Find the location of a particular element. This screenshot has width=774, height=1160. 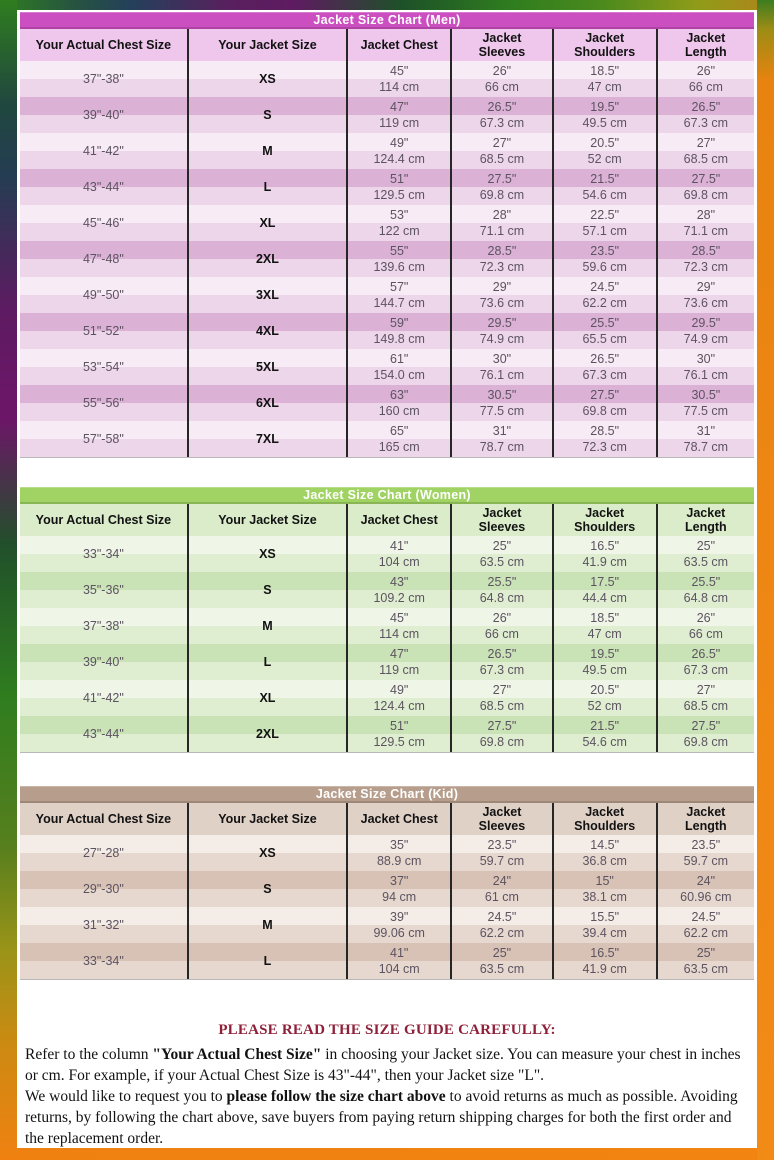

value-cm: 144.7 cm is located at coordinates (399, 303).